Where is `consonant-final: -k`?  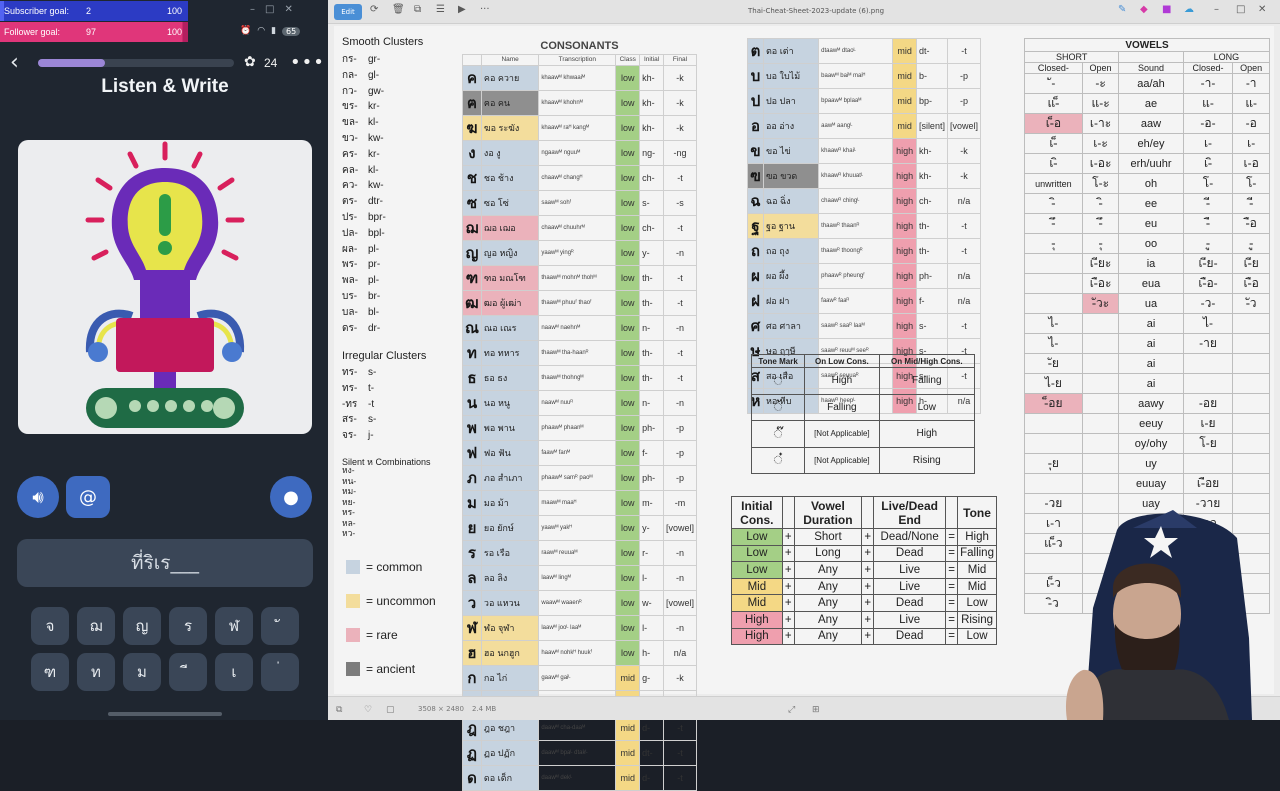 consonant-final: -k is located at coordinates (680, 677).